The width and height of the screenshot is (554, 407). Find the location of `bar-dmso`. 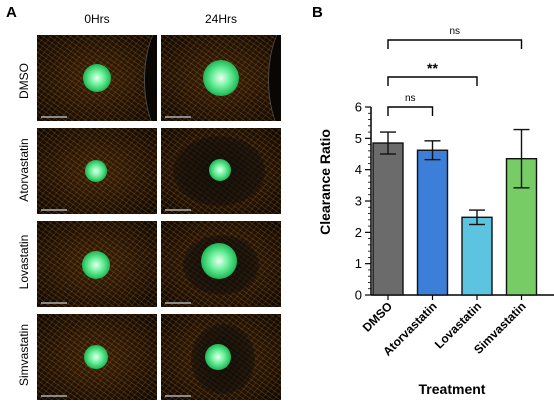

bar-dmso is located at coordinates (388, 219).